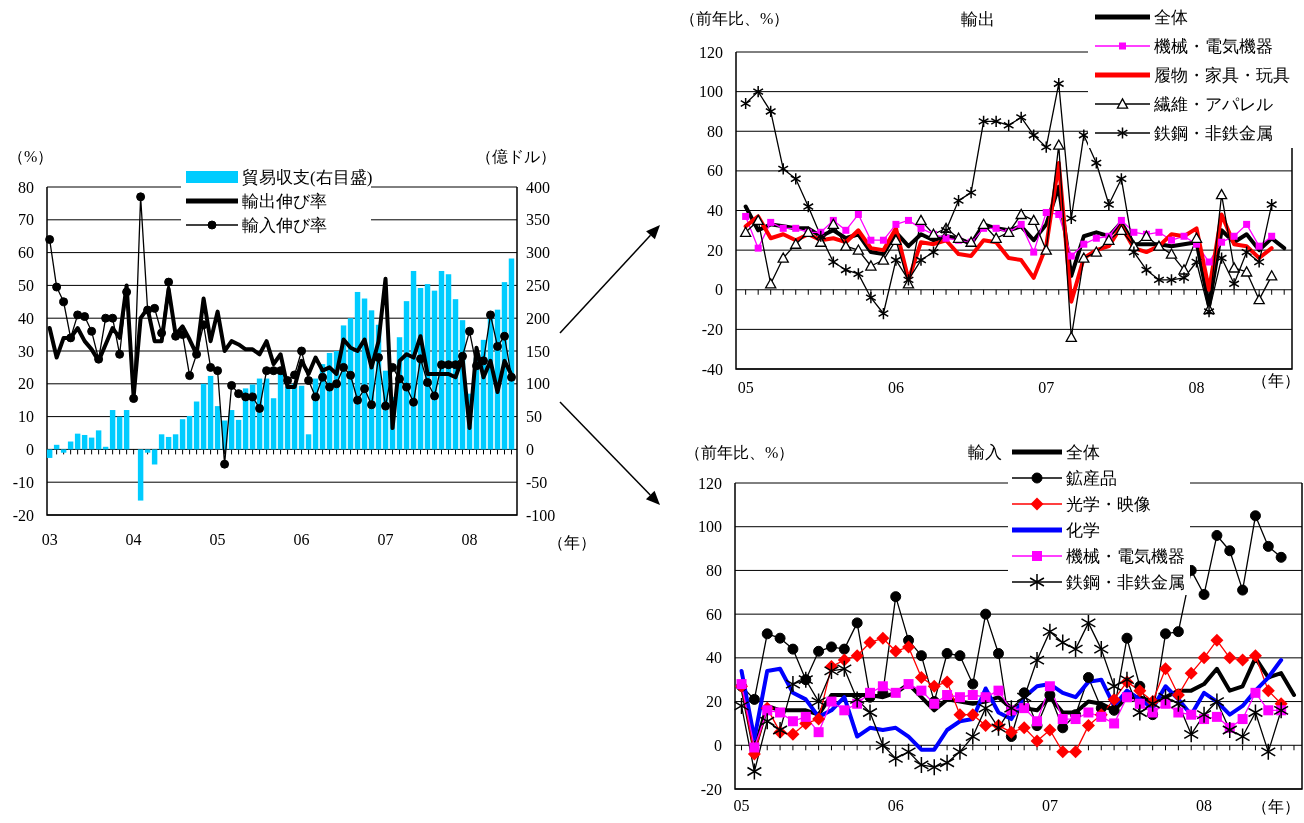  I want to click on chart-title: 輸入, so click(985, 452).